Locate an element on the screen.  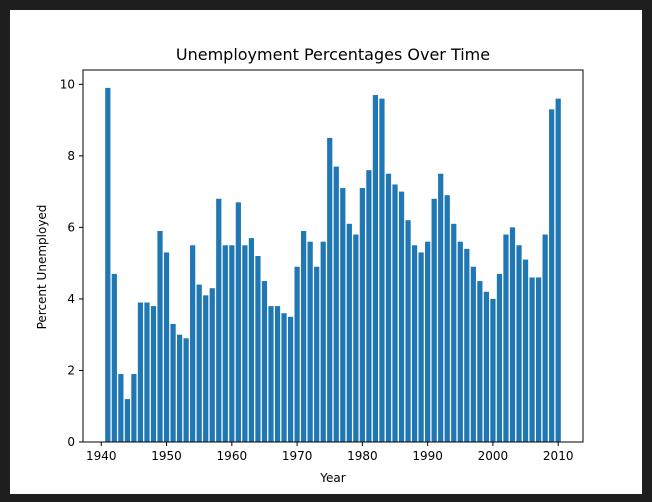
y-axis-label: Percent Unemployed is located at coordinates (42, 267).